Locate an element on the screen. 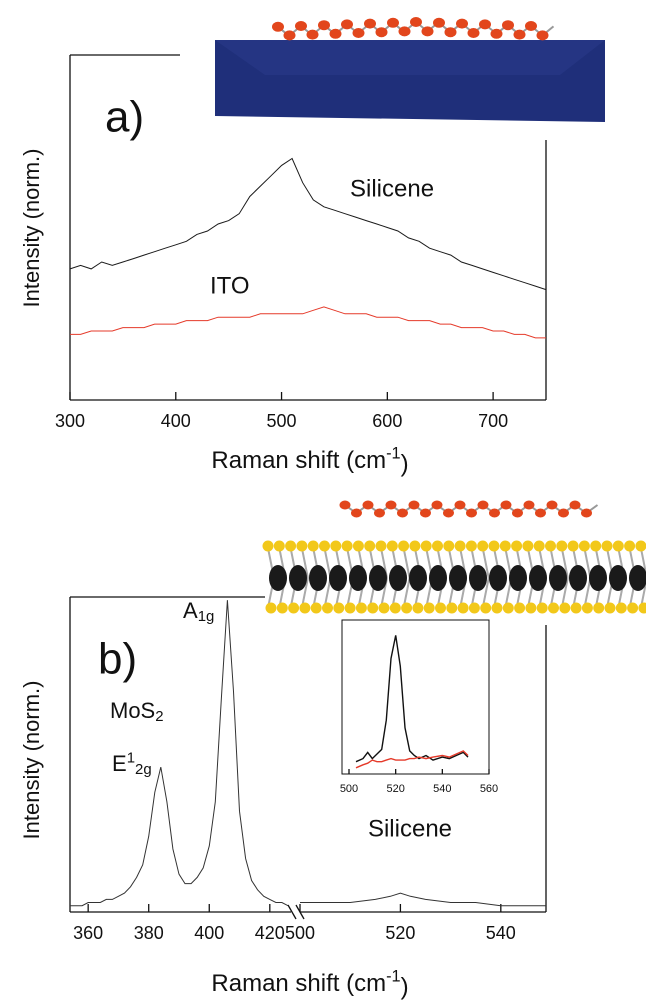 The height and width of the screenshot is (1003, 646). material-label-part: MoS is located at coordinates (132, 710).